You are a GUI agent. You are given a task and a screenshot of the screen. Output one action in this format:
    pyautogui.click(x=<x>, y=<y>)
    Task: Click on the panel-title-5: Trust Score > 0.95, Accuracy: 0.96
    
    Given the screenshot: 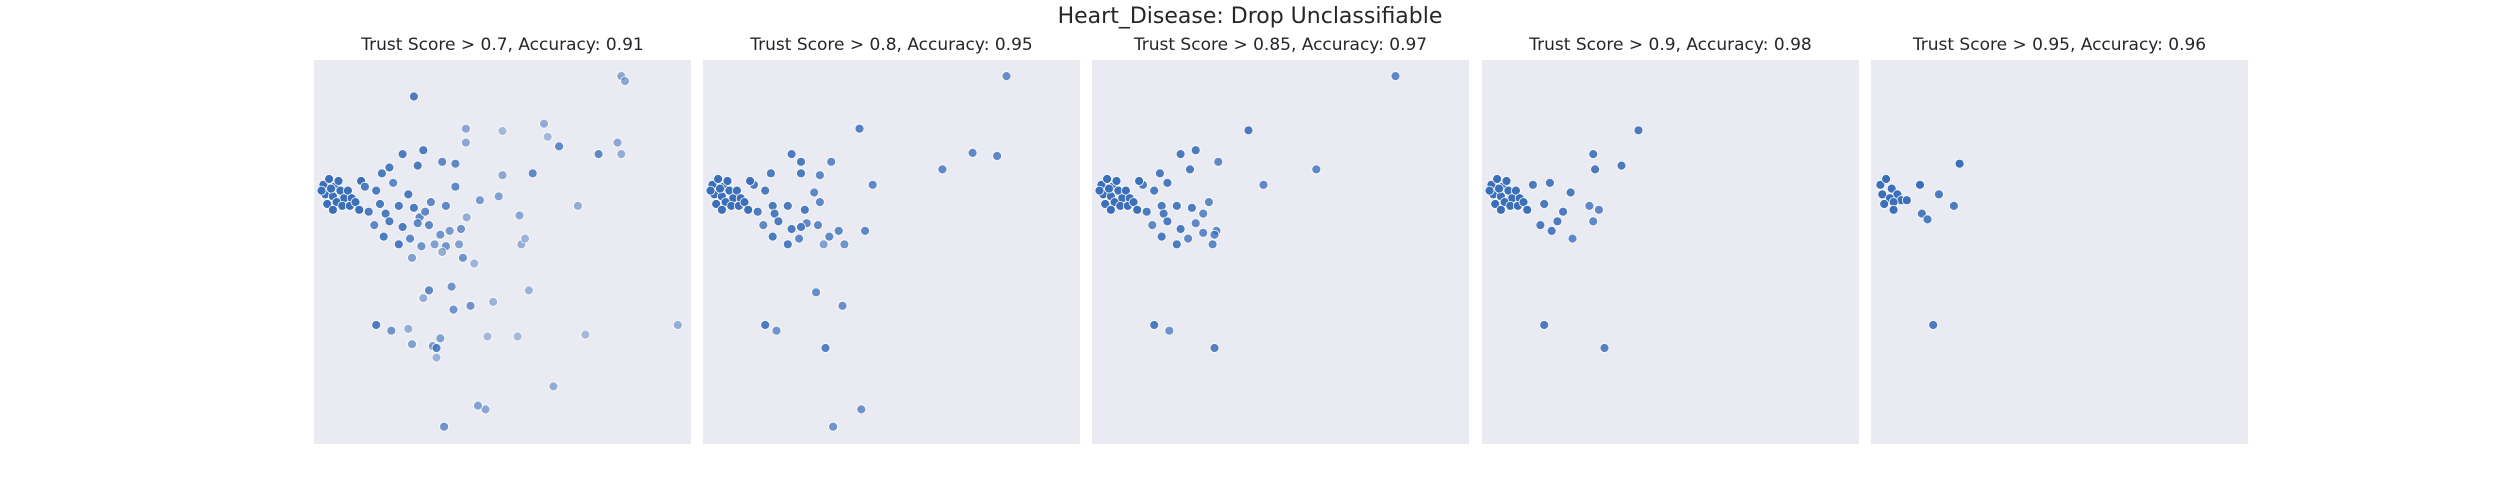 What is the action you would take?
    pyautogui.click(x=2059, y=45)
    